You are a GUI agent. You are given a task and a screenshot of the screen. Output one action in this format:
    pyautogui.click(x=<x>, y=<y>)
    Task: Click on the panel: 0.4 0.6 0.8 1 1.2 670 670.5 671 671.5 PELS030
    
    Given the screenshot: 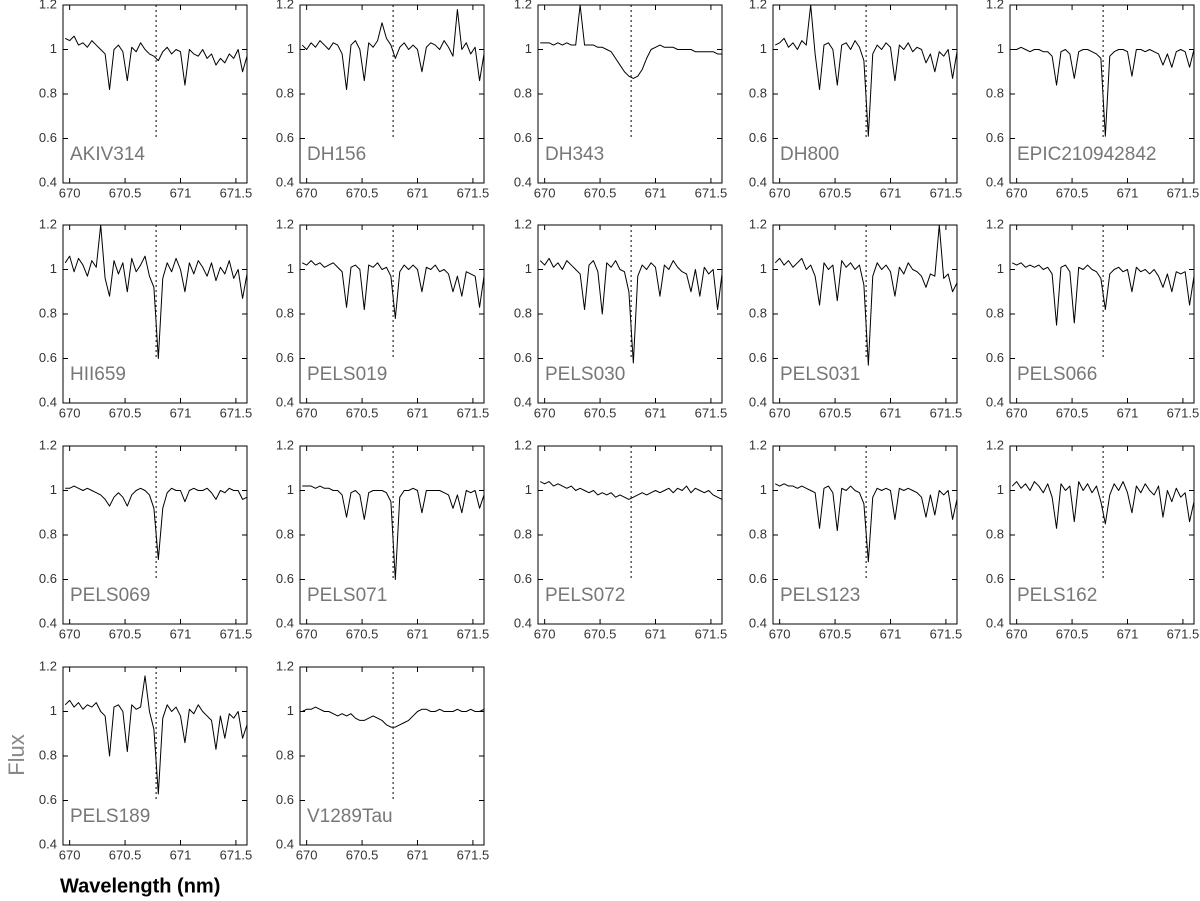 What is the action you would take?
    pyautogui.click(x=620, y=318)
    